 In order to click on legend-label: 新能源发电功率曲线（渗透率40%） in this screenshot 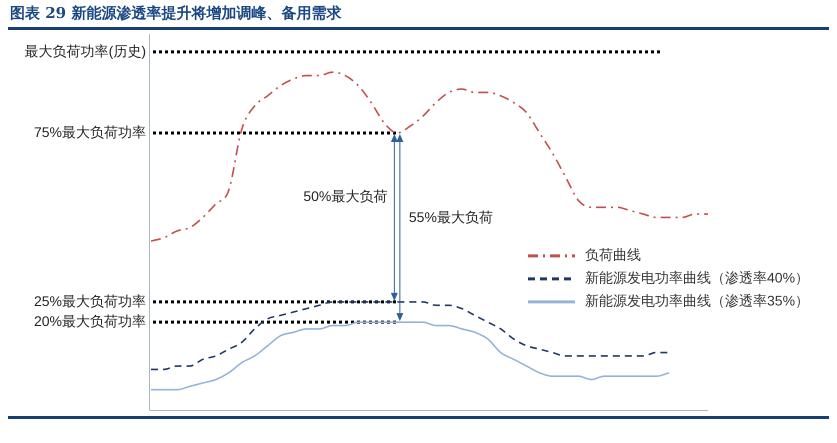, I will do `click(697, 278)`.